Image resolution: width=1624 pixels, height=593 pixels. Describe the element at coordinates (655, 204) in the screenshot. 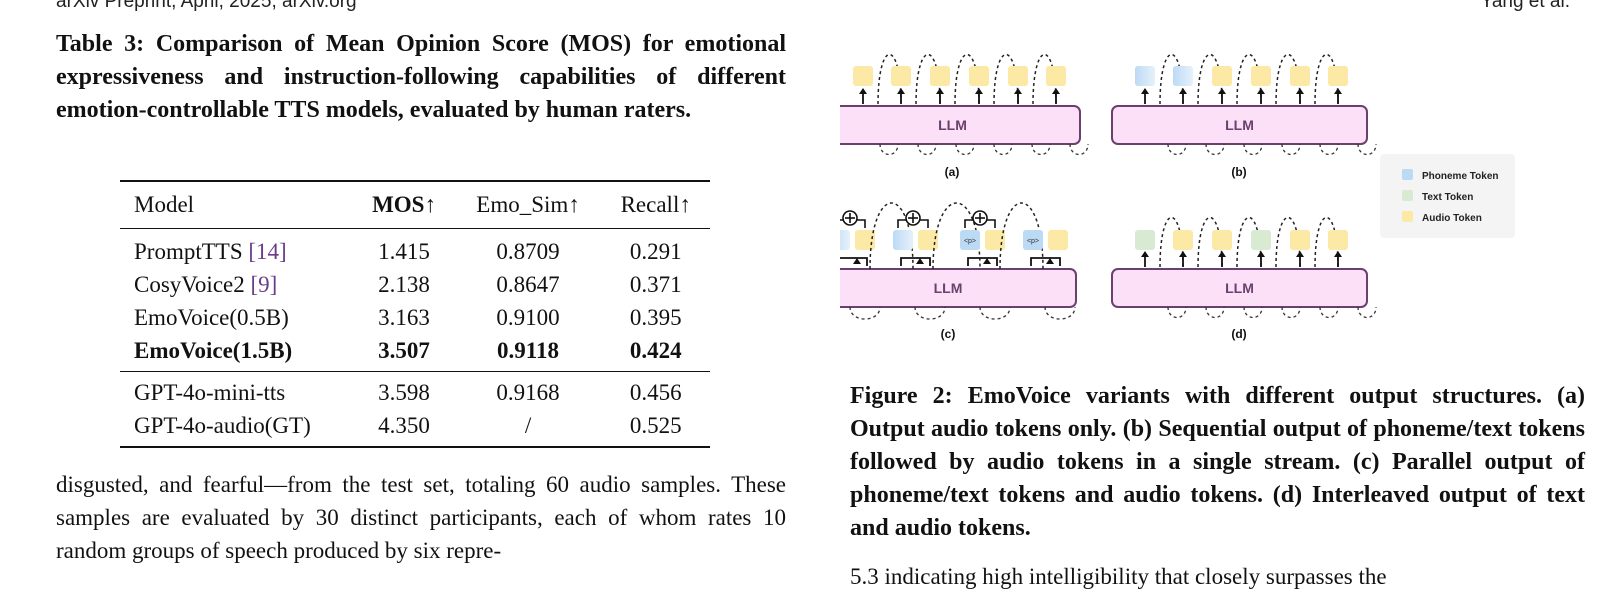

I see `column-header-recall: Recall↑` at that location.